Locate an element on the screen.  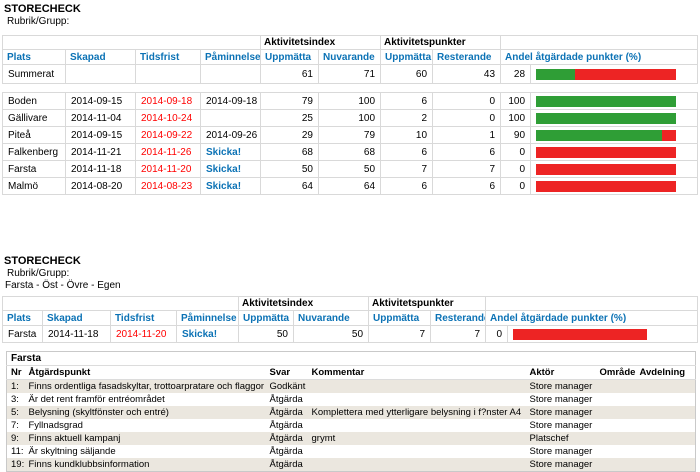
report-title: STORECHECK is located at coordinates (42, 261).